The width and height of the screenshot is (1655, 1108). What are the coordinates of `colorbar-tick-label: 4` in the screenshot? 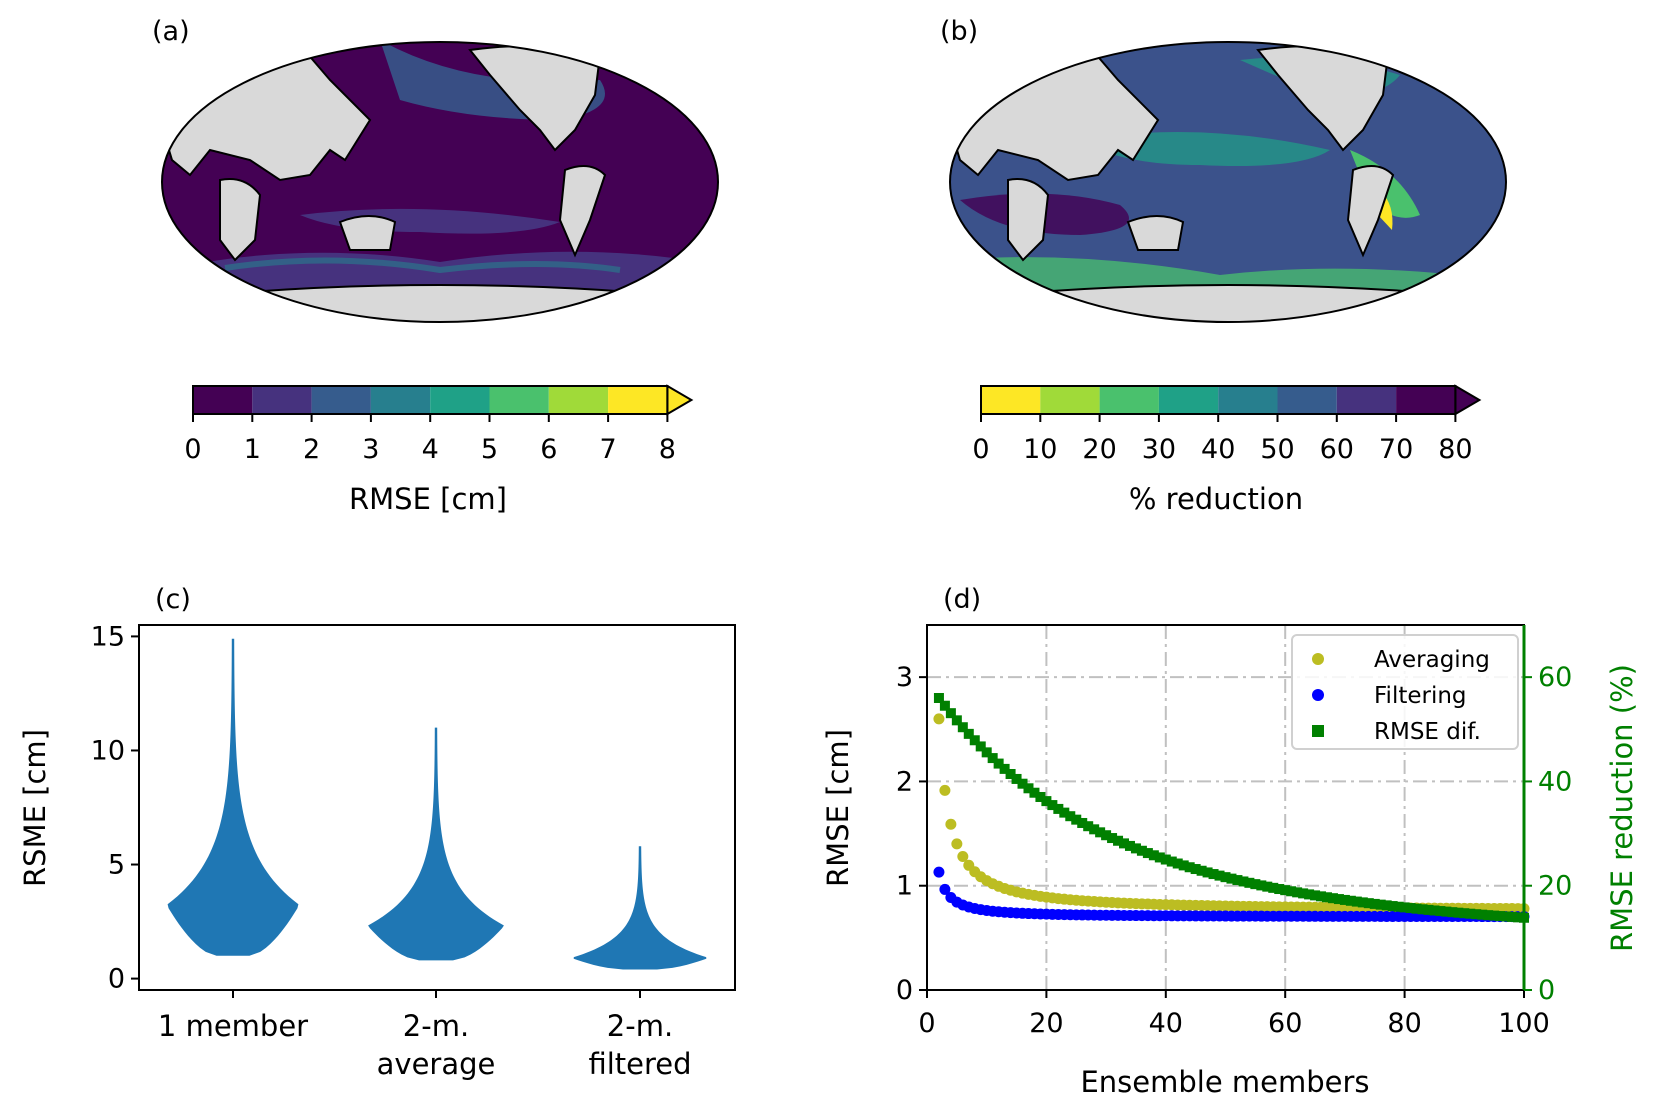 It's located at (430, 449).